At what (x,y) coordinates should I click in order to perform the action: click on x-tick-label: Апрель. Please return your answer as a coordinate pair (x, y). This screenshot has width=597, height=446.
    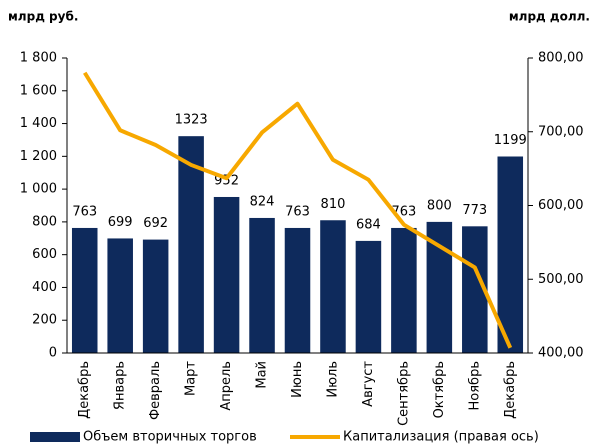
    Looking at the image, I should click on (226, 386).